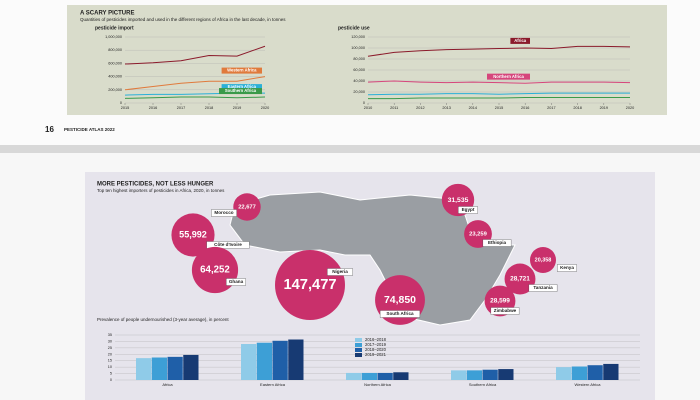 Image resolution: width=700 pixels, height=400 pixels. I want to click on country-label: Kenya, so click(567, 267).